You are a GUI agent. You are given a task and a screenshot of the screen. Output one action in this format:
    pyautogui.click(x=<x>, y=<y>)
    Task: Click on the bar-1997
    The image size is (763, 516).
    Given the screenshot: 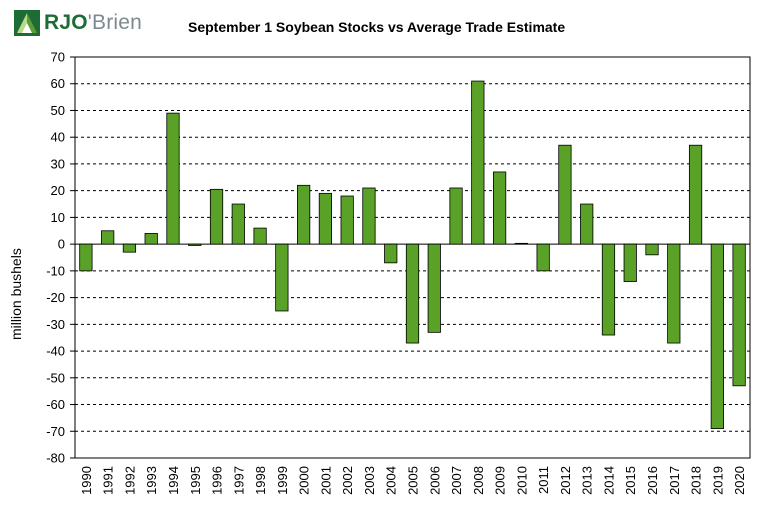 What is the action you would take?
    pyautogui.click(x=238, y=224)
    